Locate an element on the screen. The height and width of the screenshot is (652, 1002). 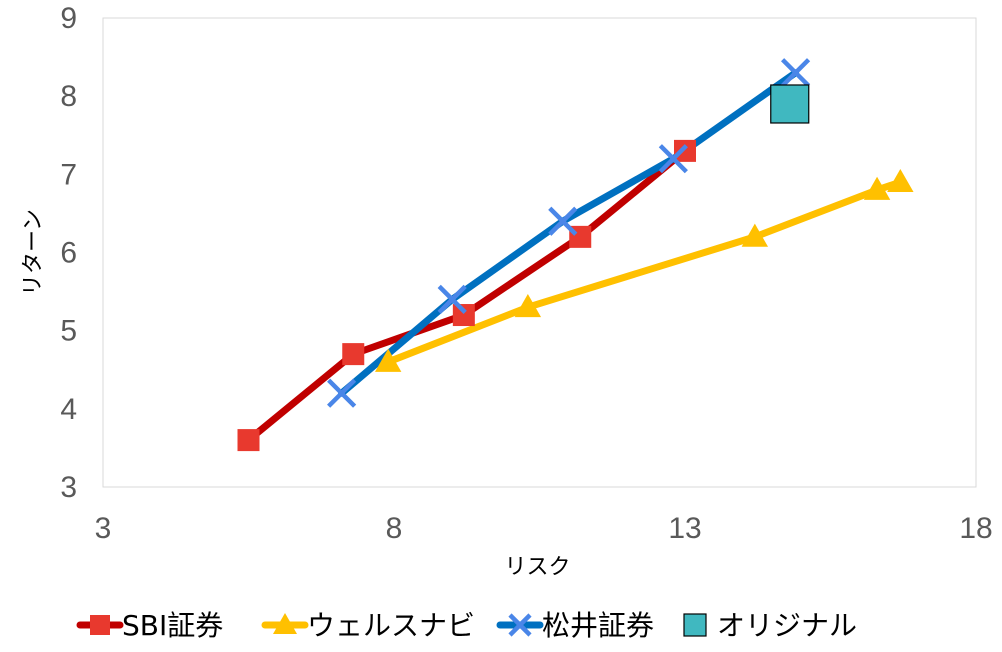
y-tick-label: 5 is located at coordinates (68, 331).